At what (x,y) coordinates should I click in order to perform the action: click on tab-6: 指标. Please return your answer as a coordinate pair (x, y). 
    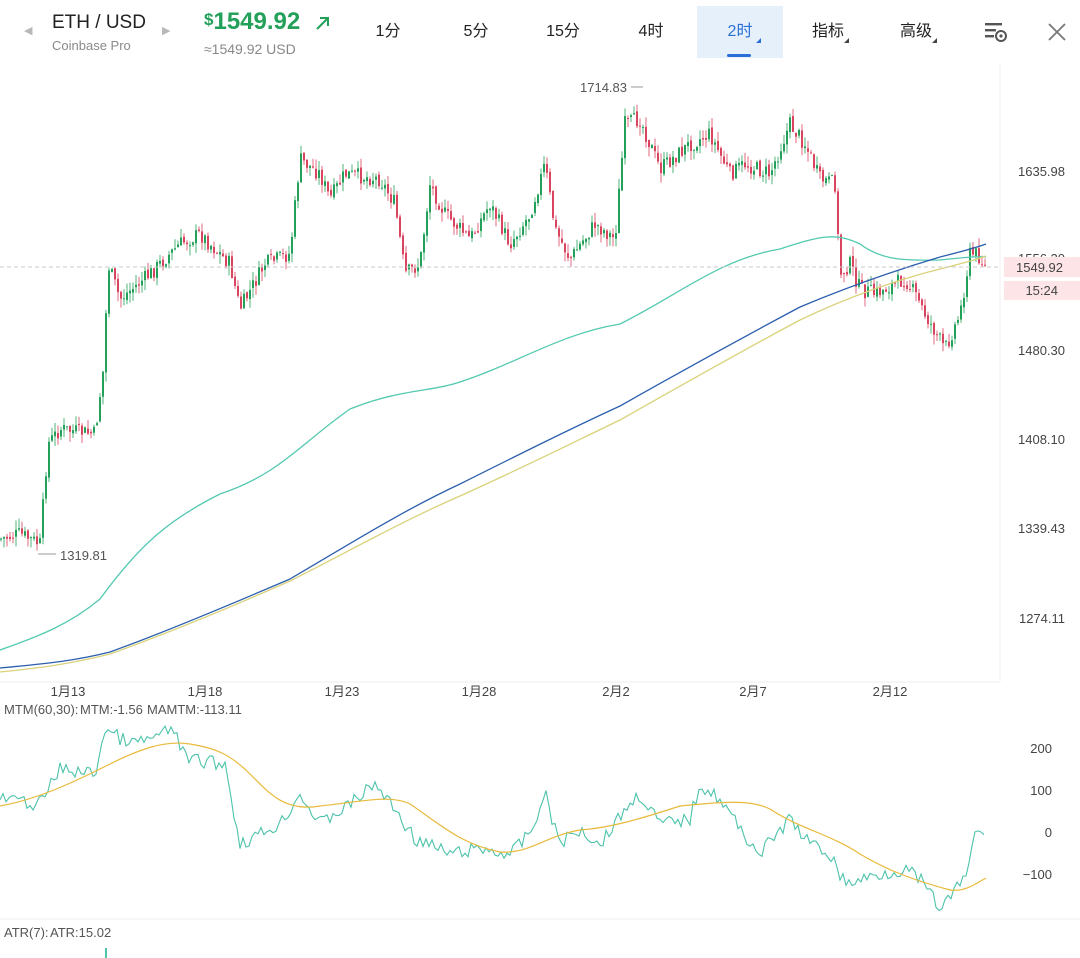
    Looking at the image, I should click on (828, 32).